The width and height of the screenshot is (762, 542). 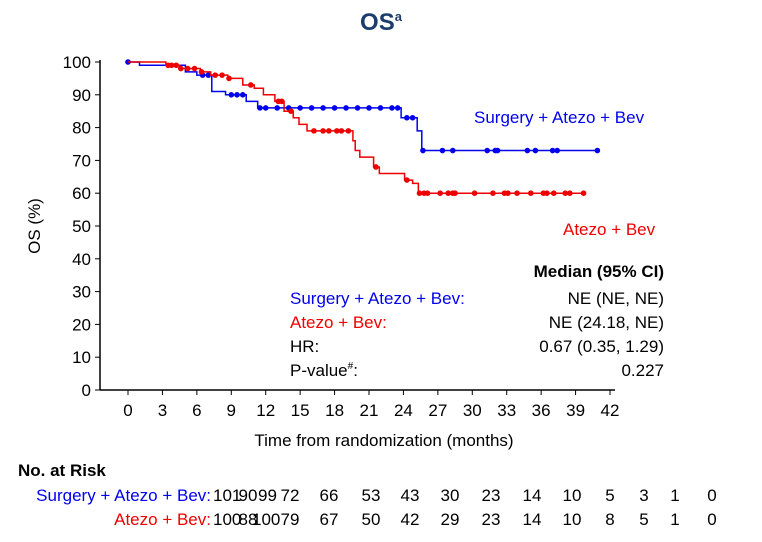 I want to click on y-tick-label: 60, so click(x=81, y=193).